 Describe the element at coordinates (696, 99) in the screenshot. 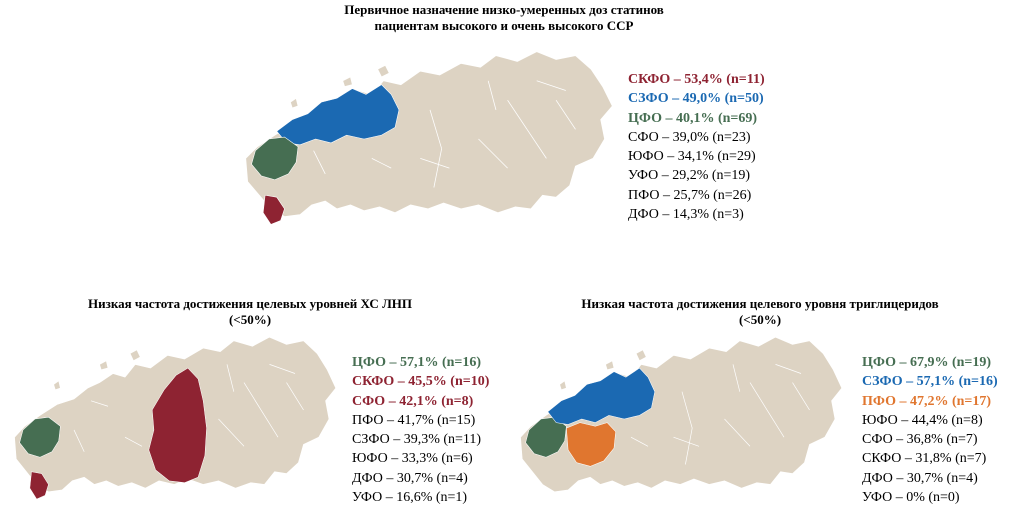

I see `legend-item: СЗФО – 49,0% (n=50)` at that location.